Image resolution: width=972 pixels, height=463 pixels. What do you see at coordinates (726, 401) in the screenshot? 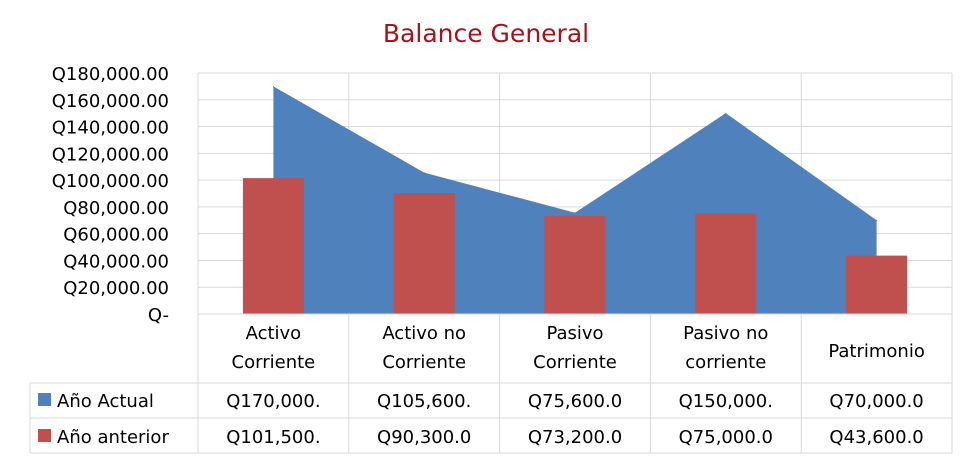
I see `table-value: Q150,000.` at bounding box center [726, 401].